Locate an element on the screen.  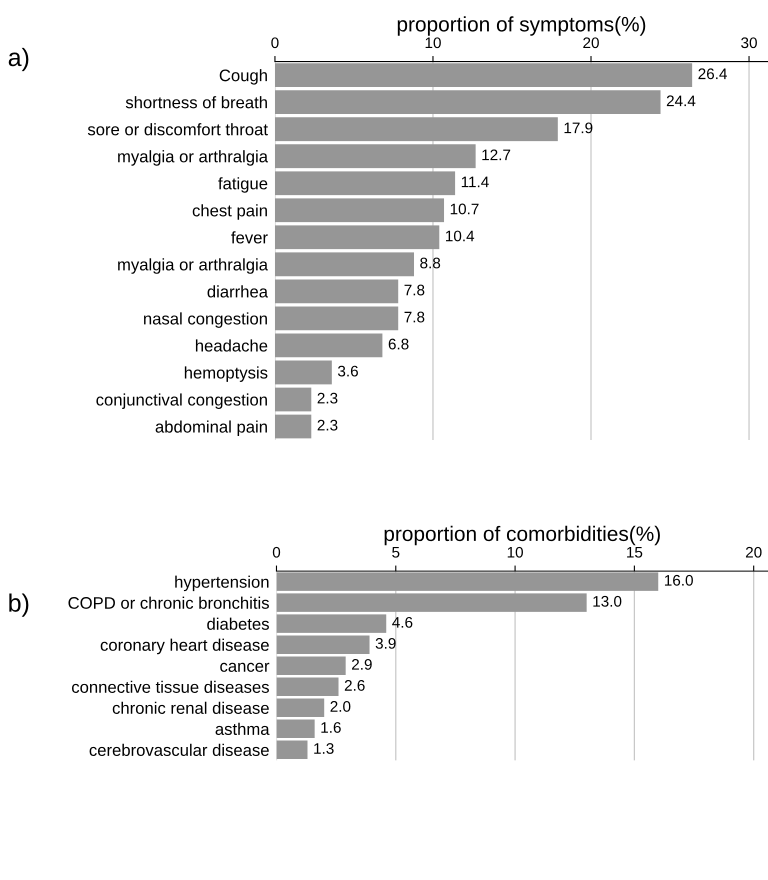
data-label: 10.7 is located at coordinates (464, 209).